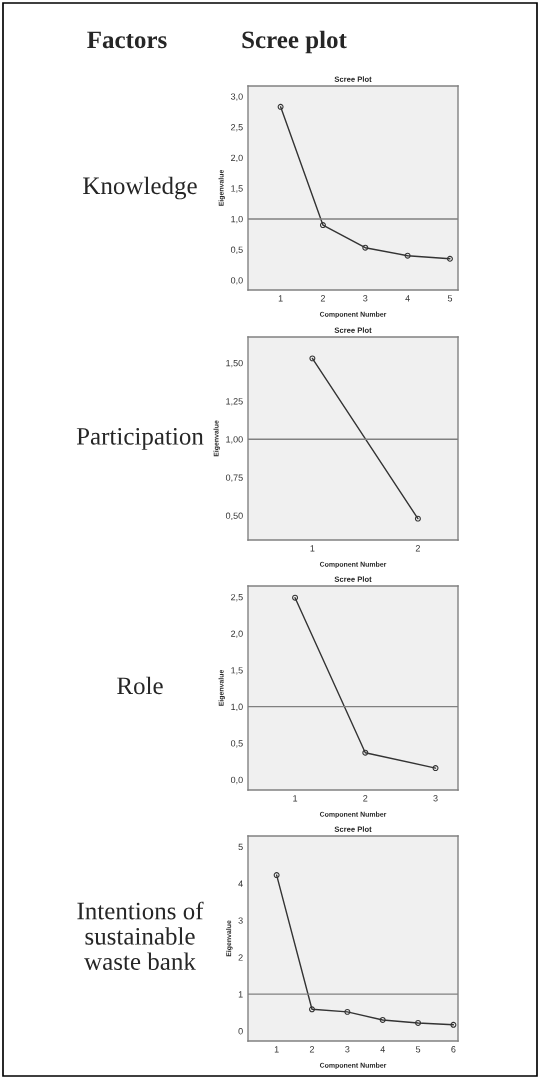 This screenshot has height=1079, width=540. What do you see at coordinates (240, 883) in the screenshot?
I see `y-tick-label: 4` at bounding box center [240, 883].